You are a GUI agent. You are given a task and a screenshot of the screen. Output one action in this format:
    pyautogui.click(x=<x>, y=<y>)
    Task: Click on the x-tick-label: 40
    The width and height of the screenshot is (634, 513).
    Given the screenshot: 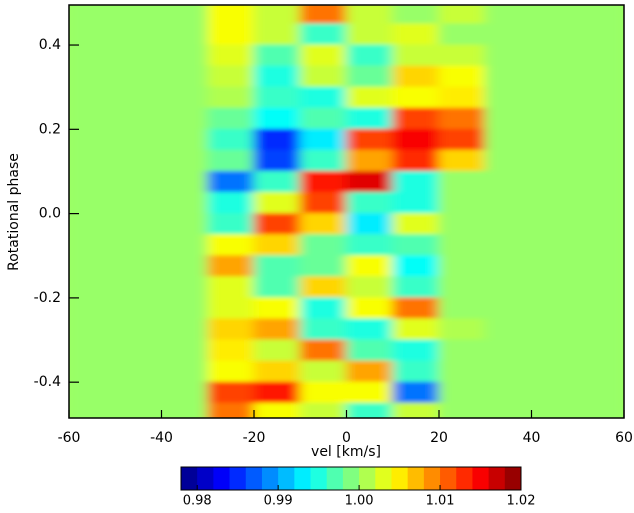 What is the action you would take?
    pyautogui.click(x=532, y=438)
    